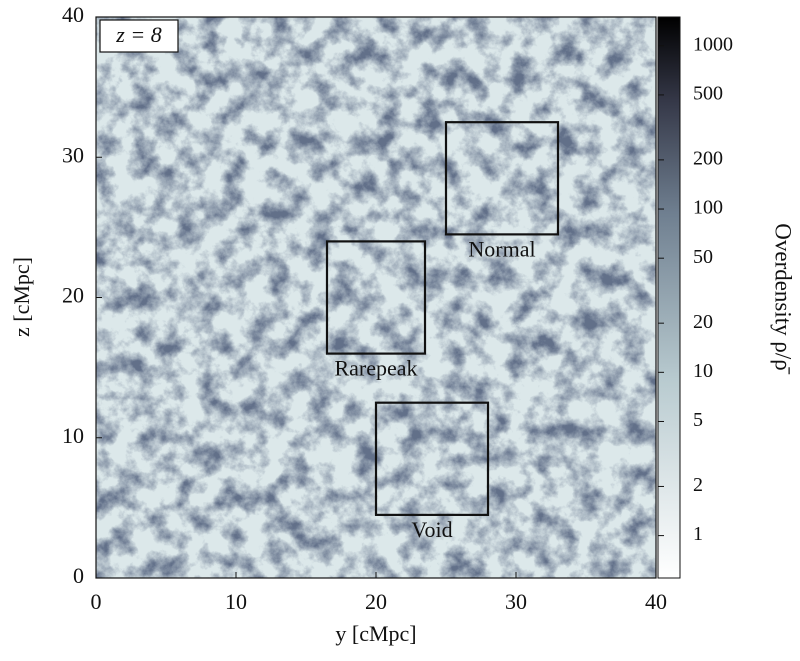 The height and width of the screenshot is (661, 800). Describe the element at coordinates (703, 257) in the screenshot. I see `colorbar-tick-label: 50` at that location.